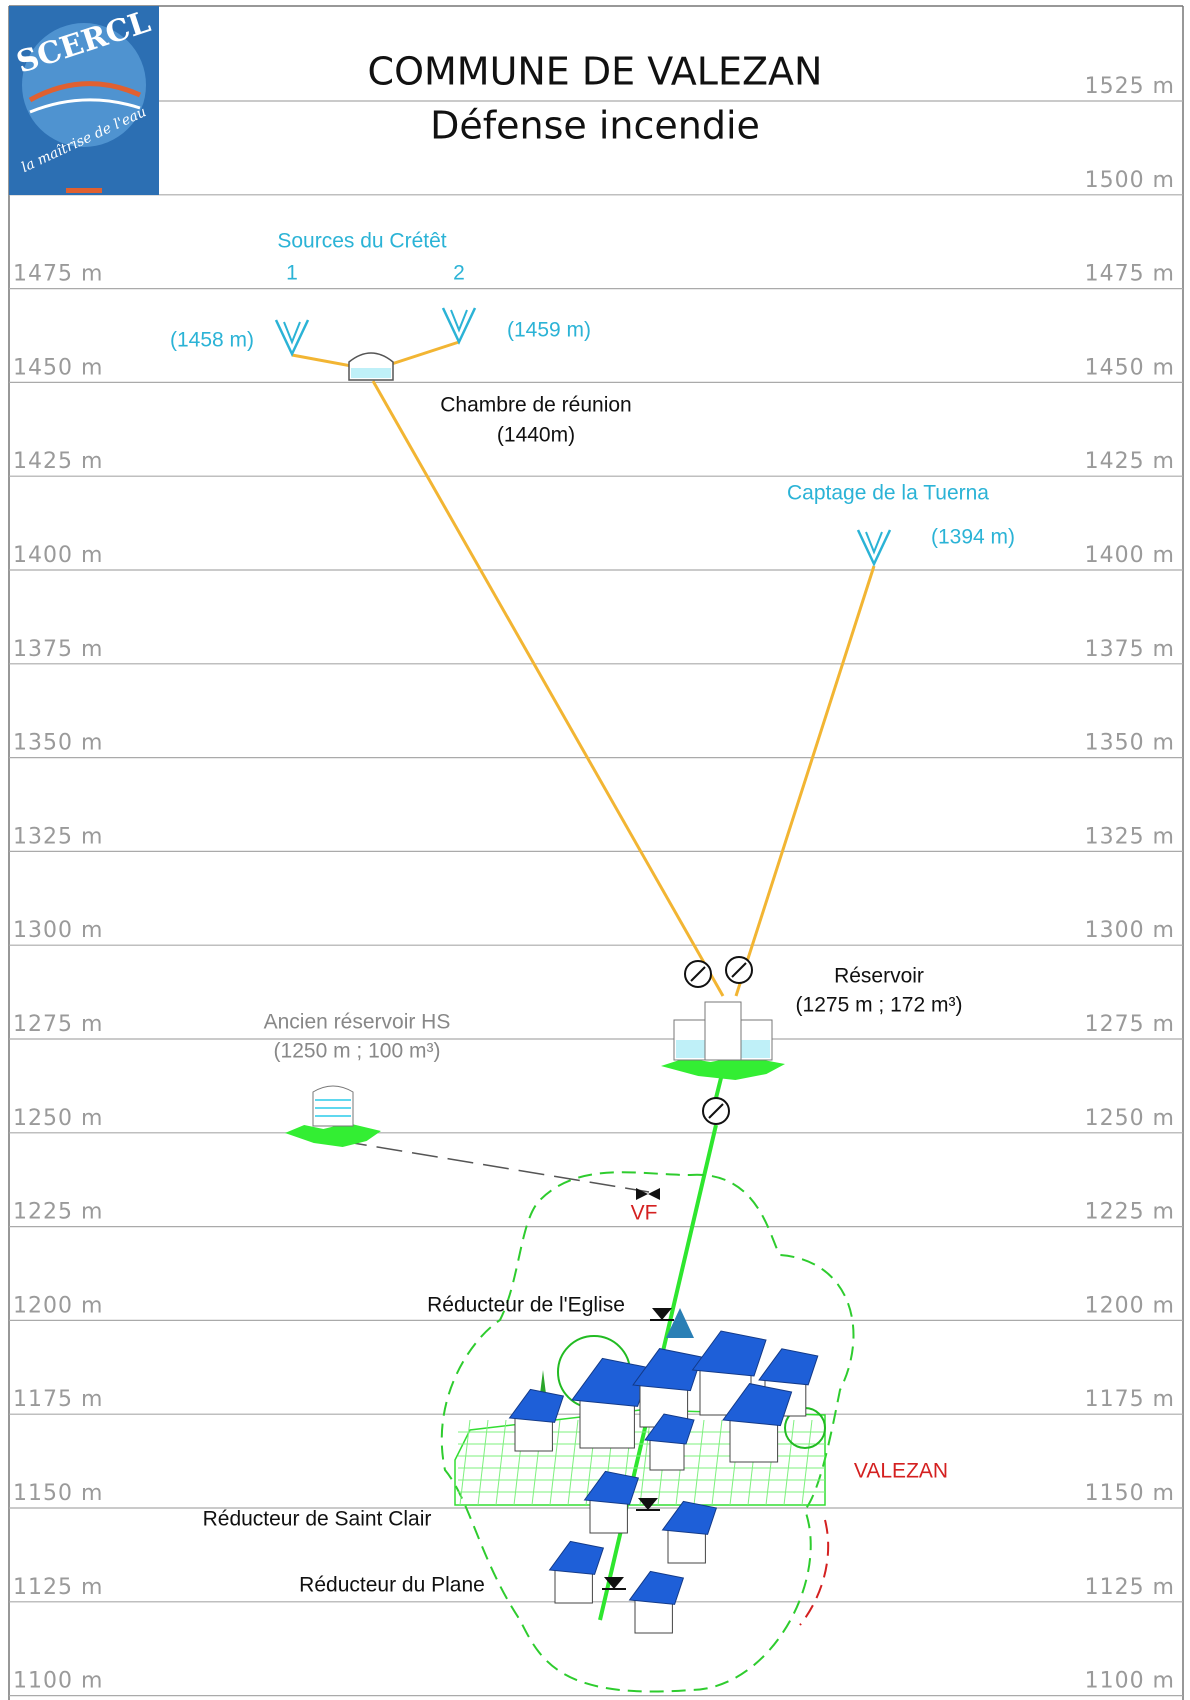 Image resolution: width=1190 pixels, height=1700 pixels. I want to click on old-pipe, so click(495, 1166).